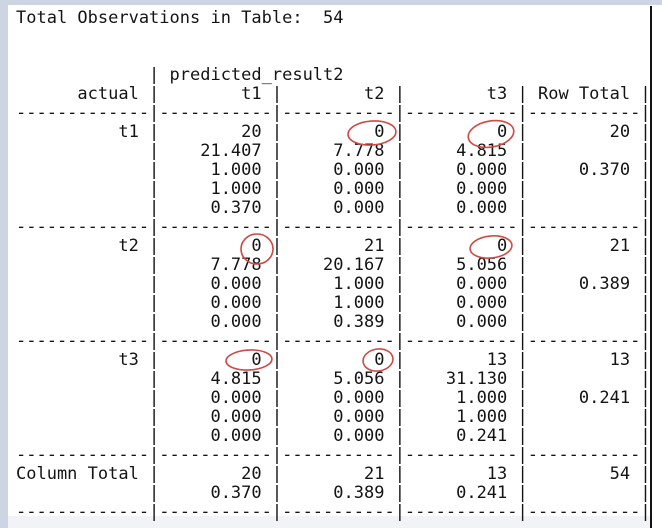 The height and width of the screenshot is (528, 662). I want to click on console-bottom-margin, so click(329, 522).